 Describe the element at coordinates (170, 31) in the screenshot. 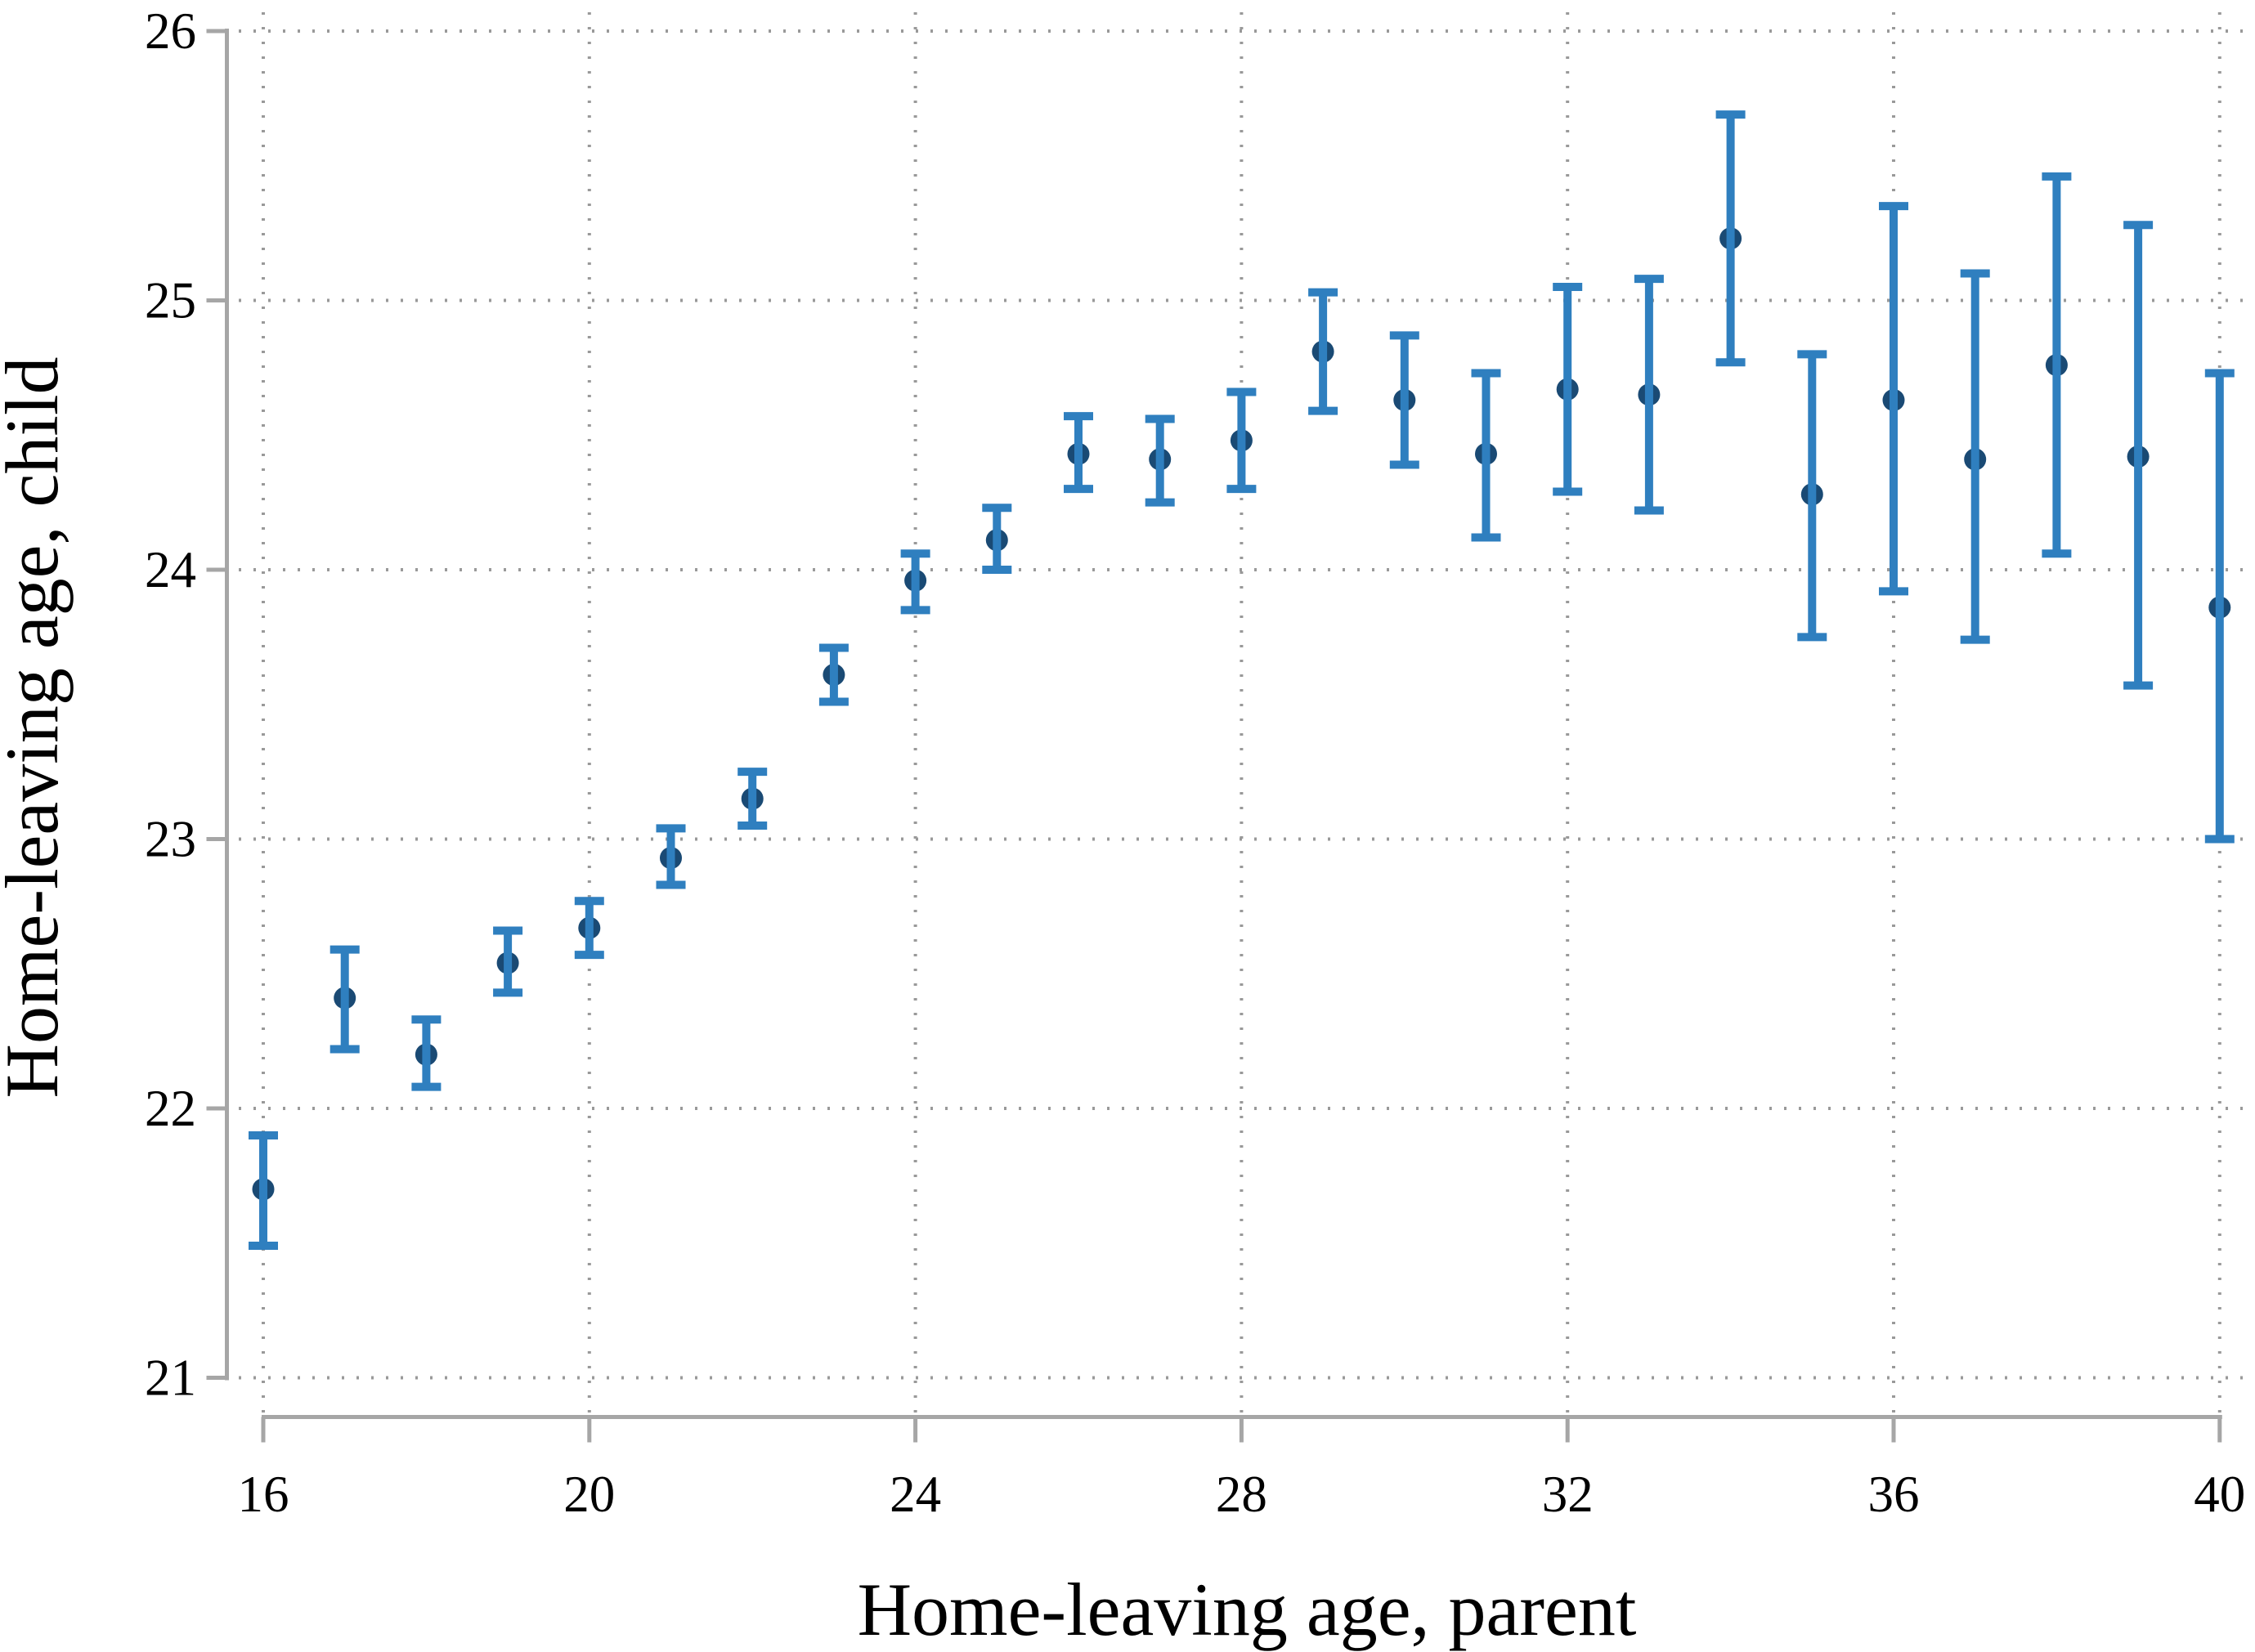

I see `y-tick-label: 26` at that location.